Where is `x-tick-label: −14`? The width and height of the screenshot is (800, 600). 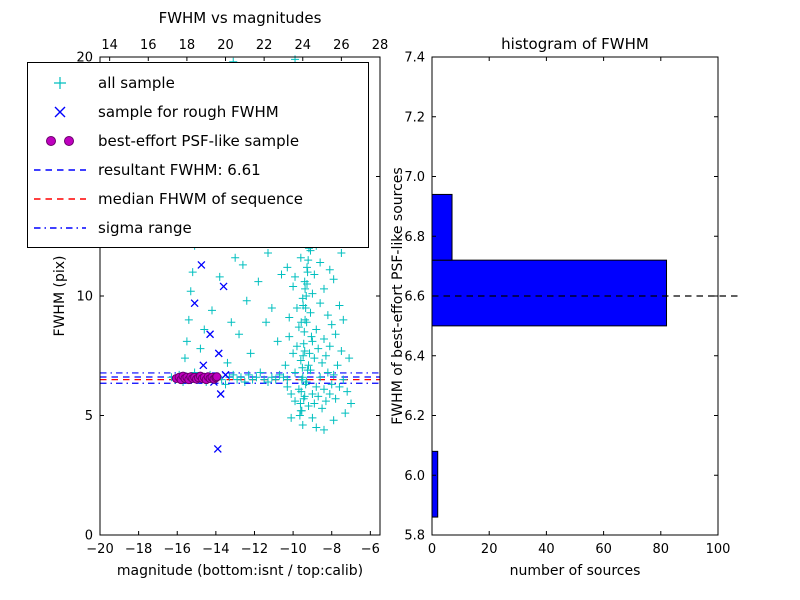
x-tick-label: −14 is located at coordinates (215, 549).